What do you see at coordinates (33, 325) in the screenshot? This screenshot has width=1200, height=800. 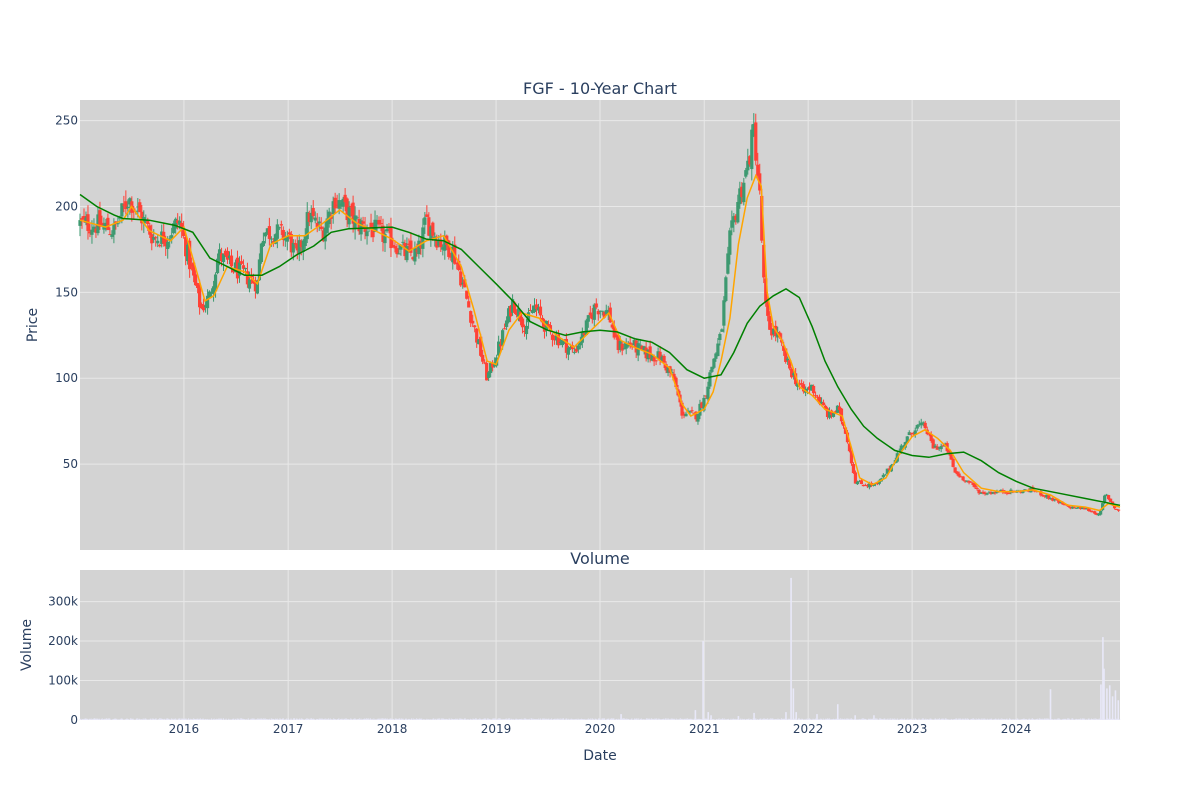 I see `price-axis-title: Price` at bounding box center [33, 325].